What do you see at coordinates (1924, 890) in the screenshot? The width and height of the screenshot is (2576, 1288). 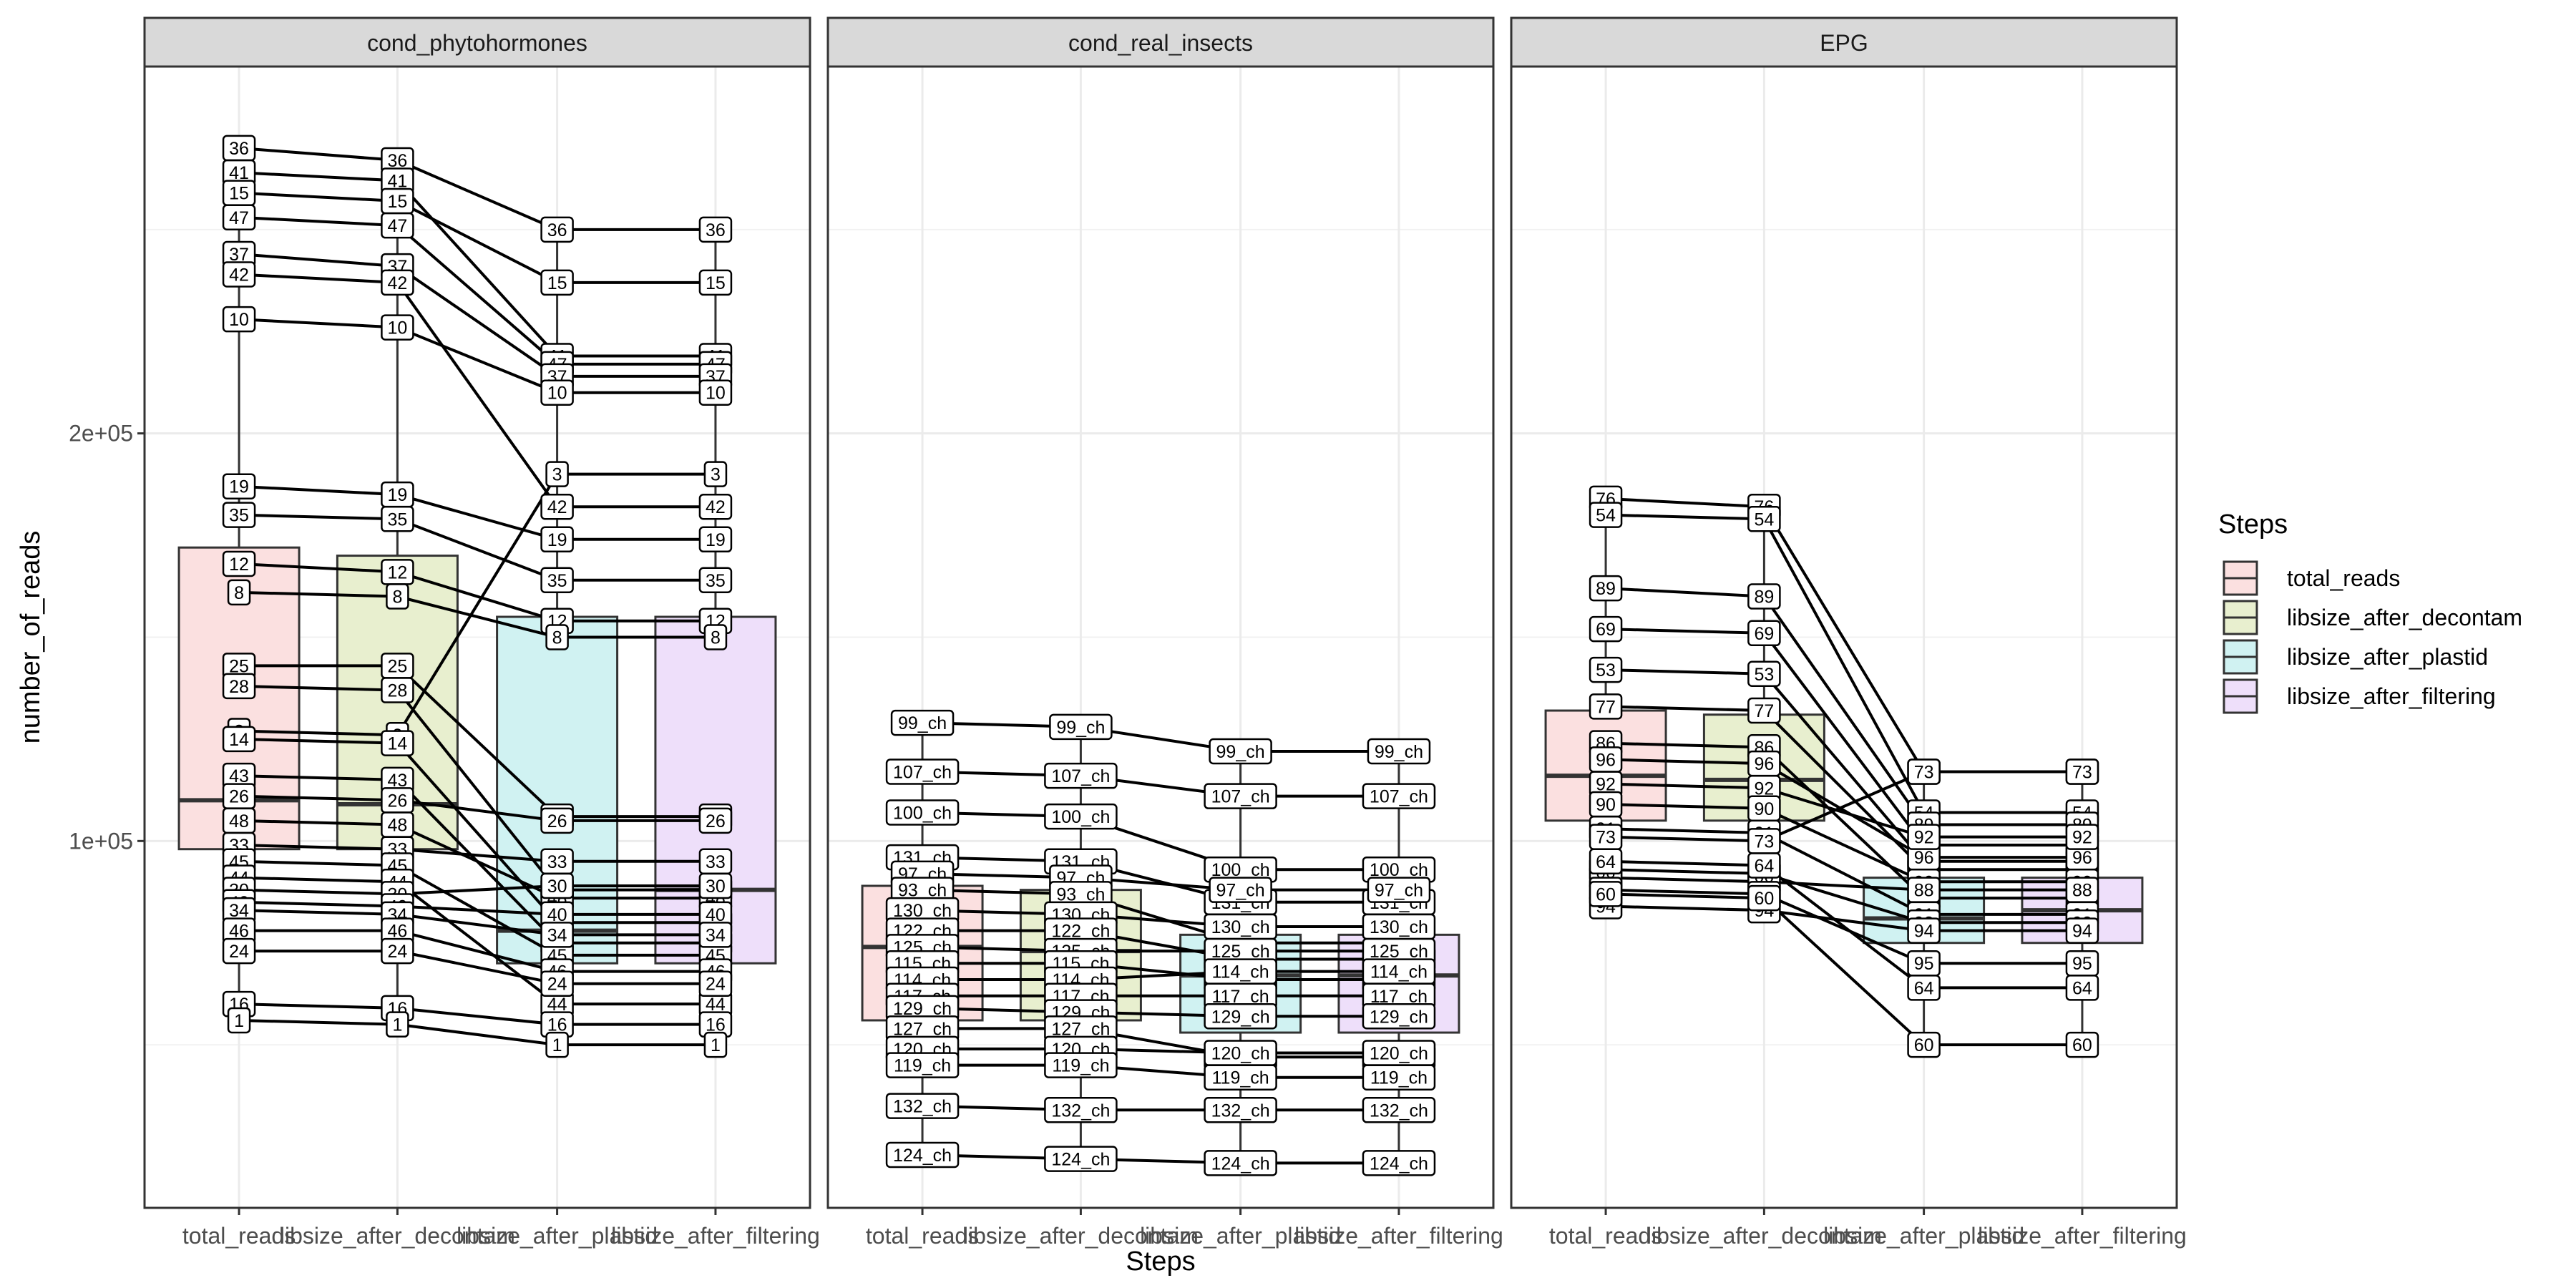 I see `sample-label: 88` at bounding box center [1924, 890].